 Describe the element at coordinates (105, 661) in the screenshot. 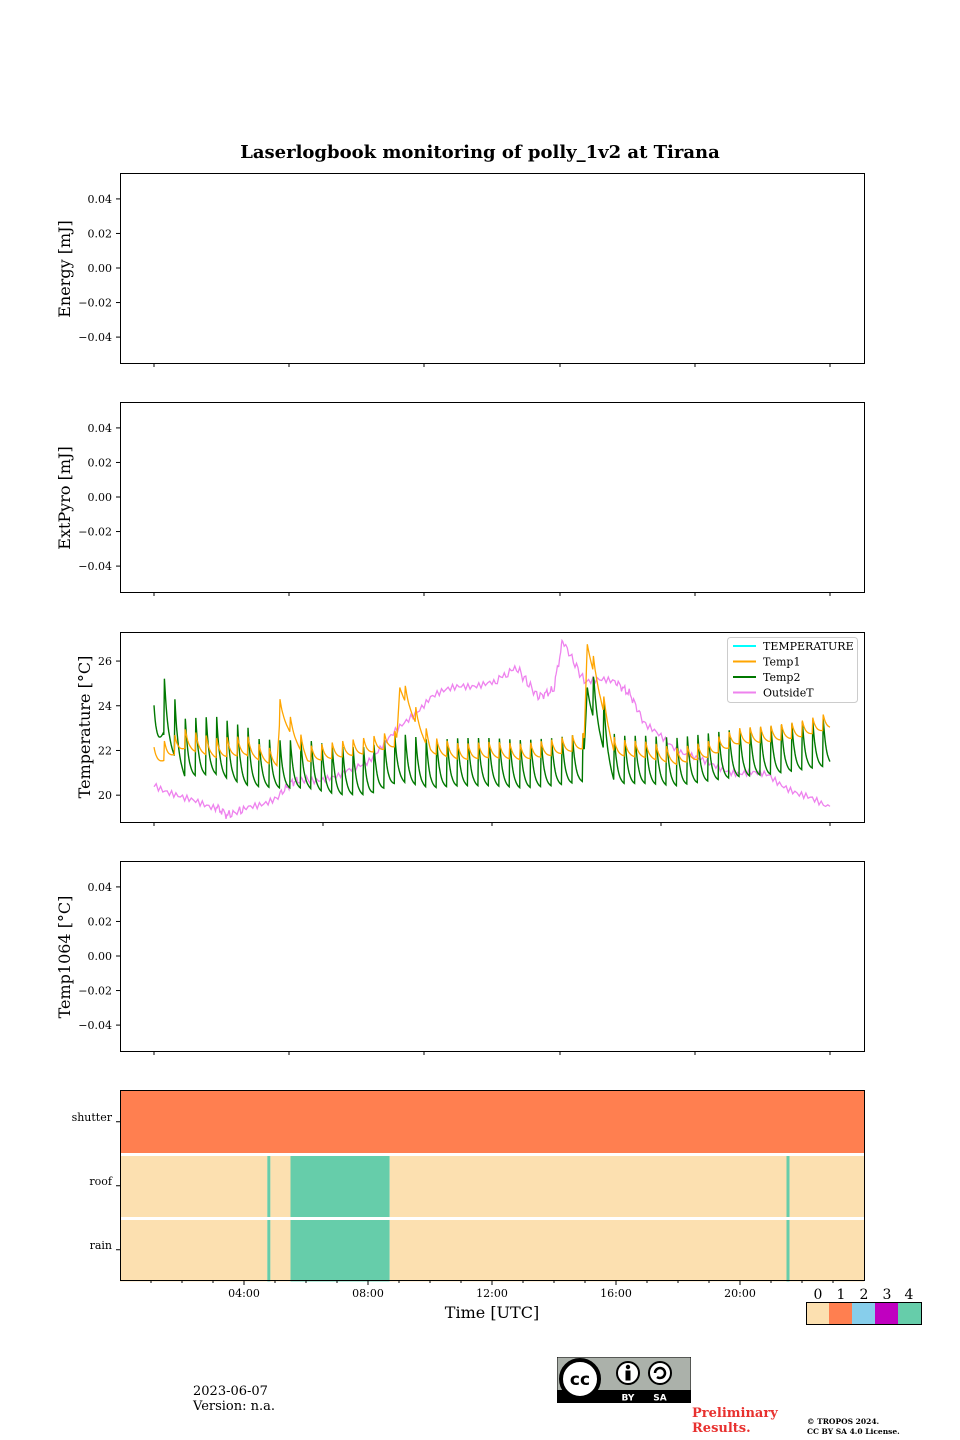

I see `ytick-label: 26` at that location.